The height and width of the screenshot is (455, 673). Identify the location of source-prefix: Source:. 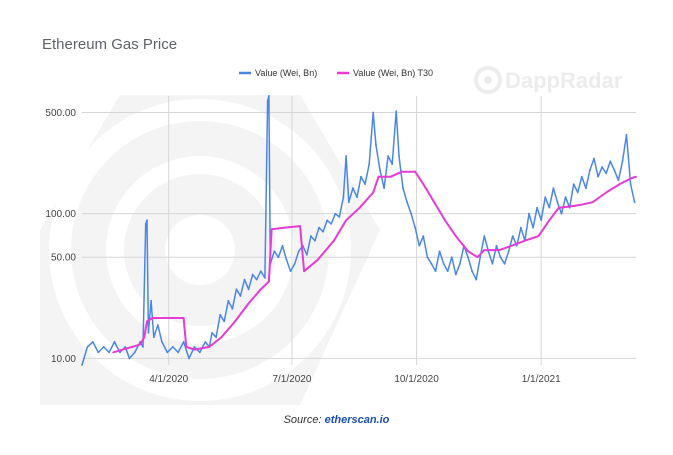
(302, 420).